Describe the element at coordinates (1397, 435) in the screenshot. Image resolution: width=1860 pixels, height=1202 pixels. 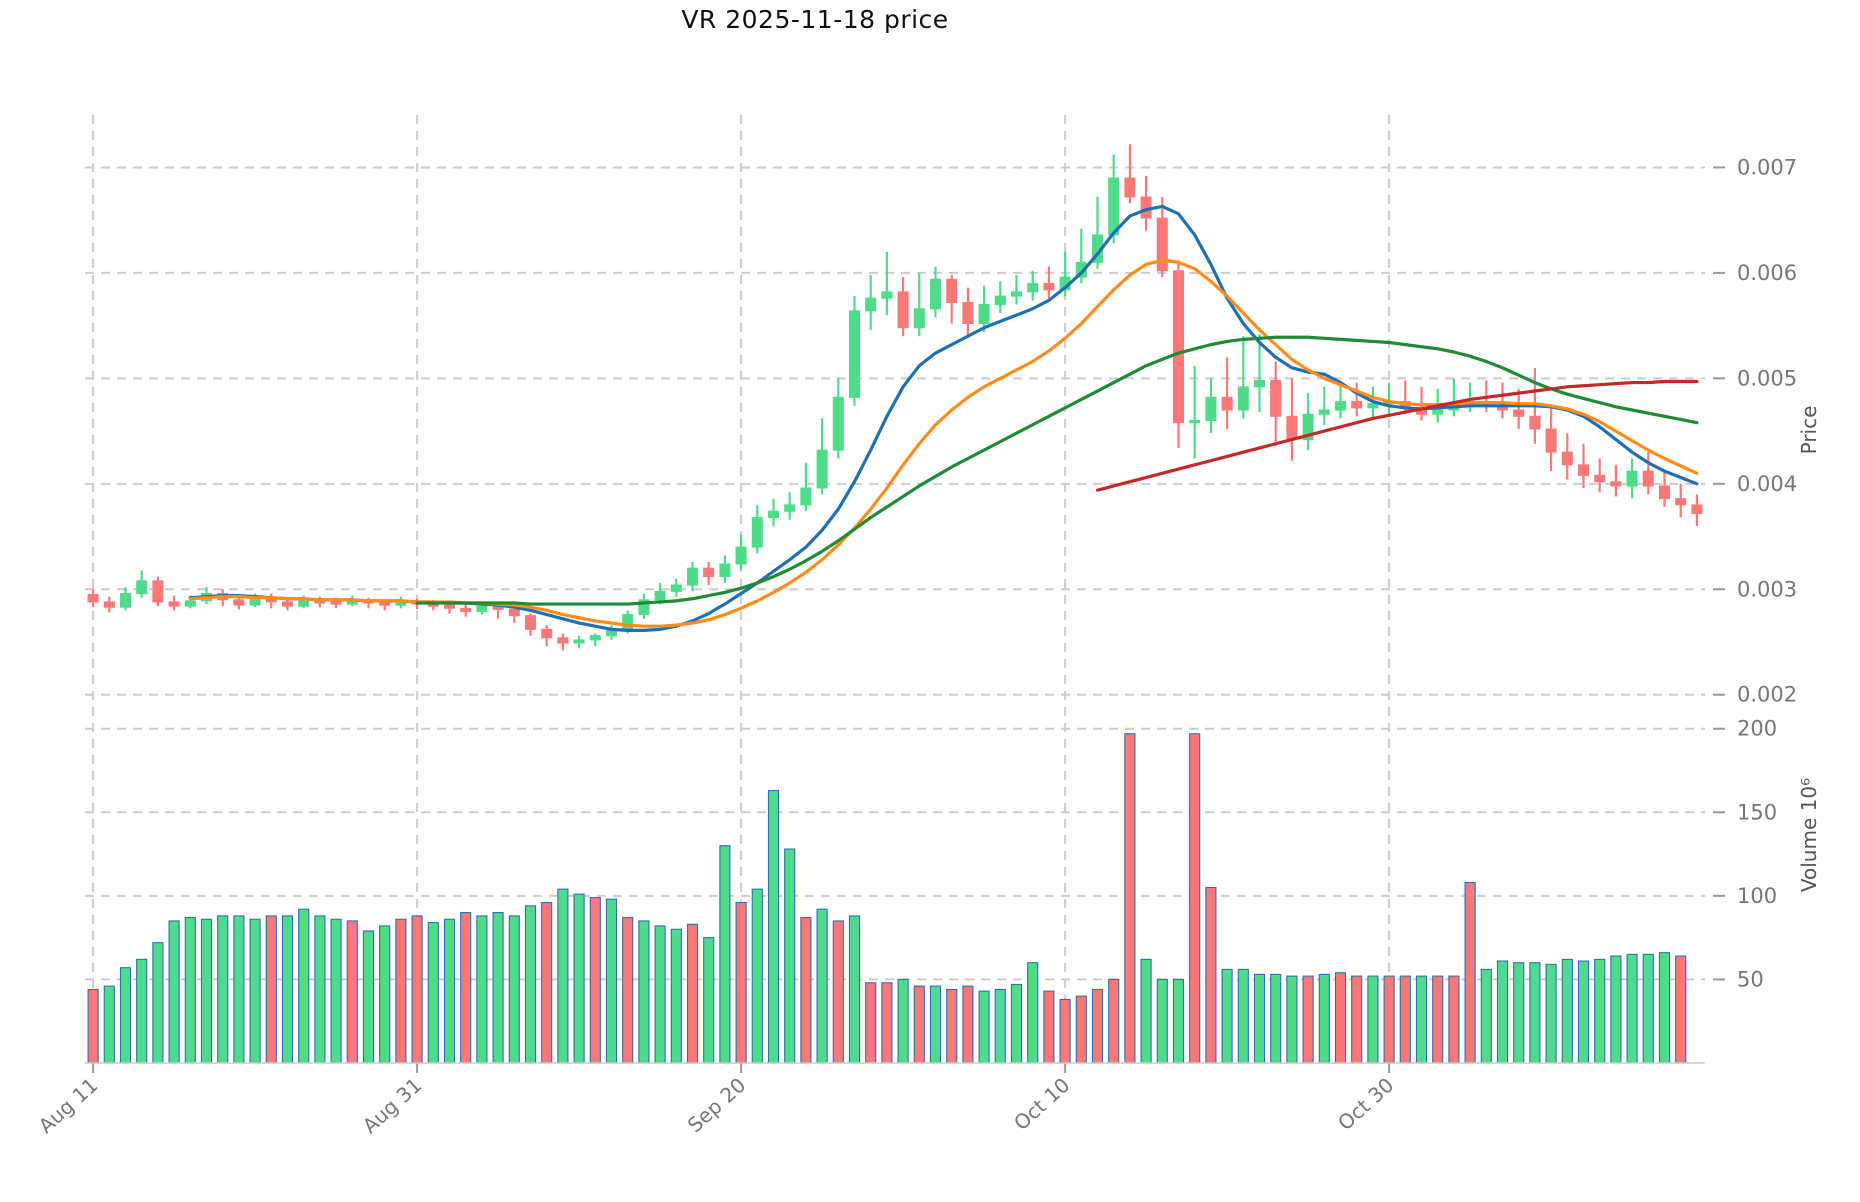
I see `ma-line-ma-extra` at that location.